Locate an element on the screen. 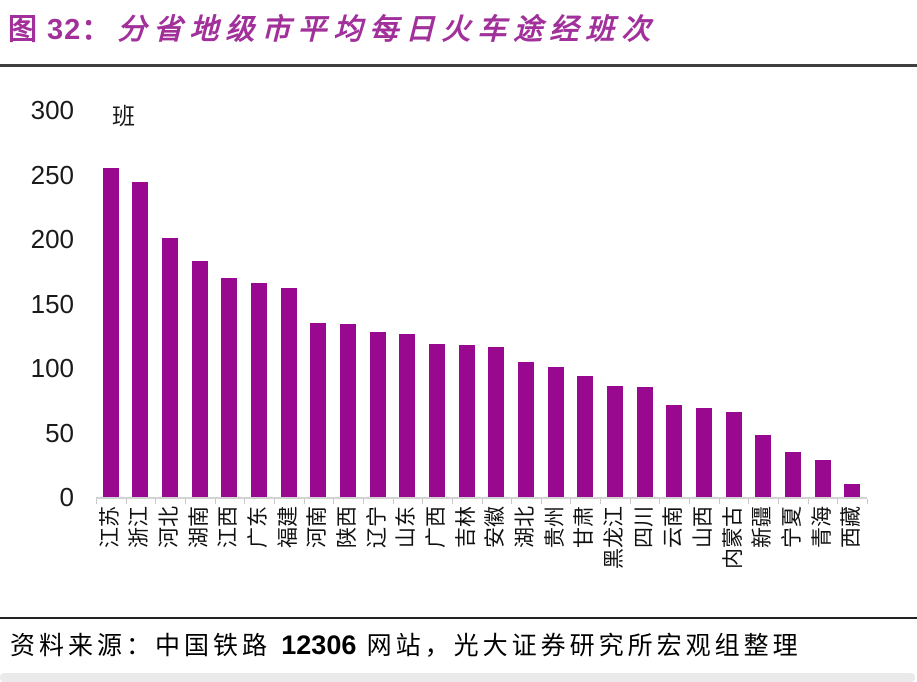 This screenshot has height=682, width=917. bar-安徽 is located at coordinates (496, 422).